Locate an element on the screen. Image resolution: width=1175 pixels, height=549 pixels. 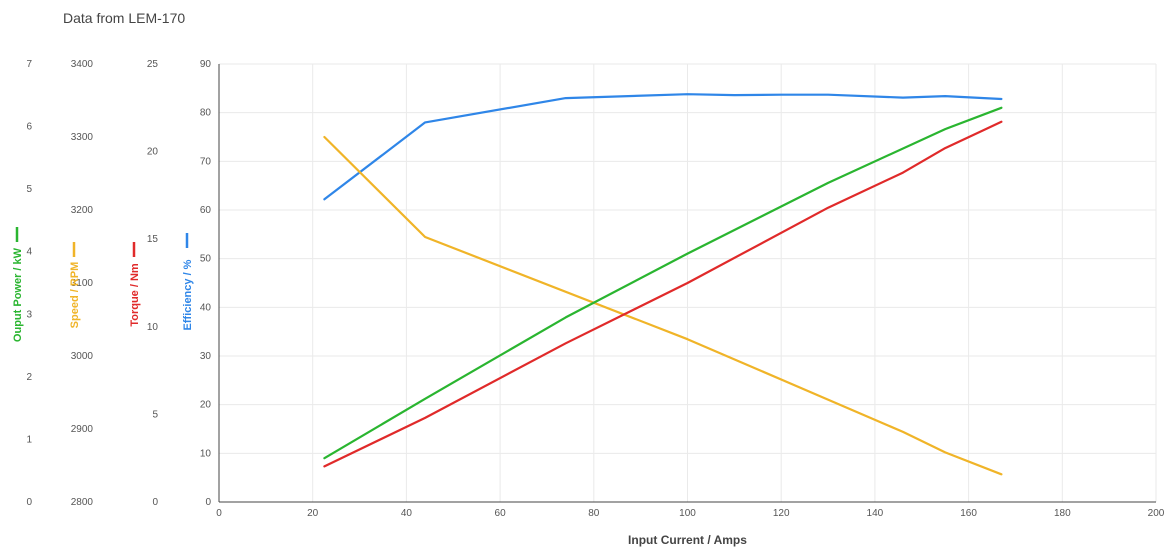
x-tick-label: 200 is located at coordinates (1156, 513).